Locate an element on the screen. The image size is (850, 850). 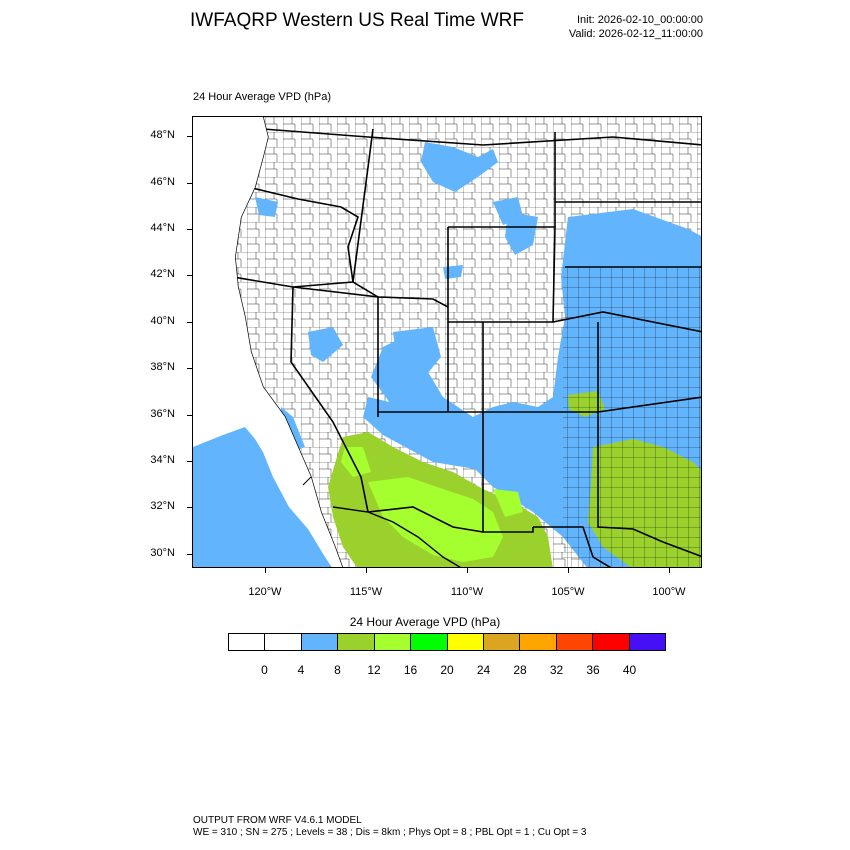
lat-label-38n: 38°N is located at coordinates (162, 367).